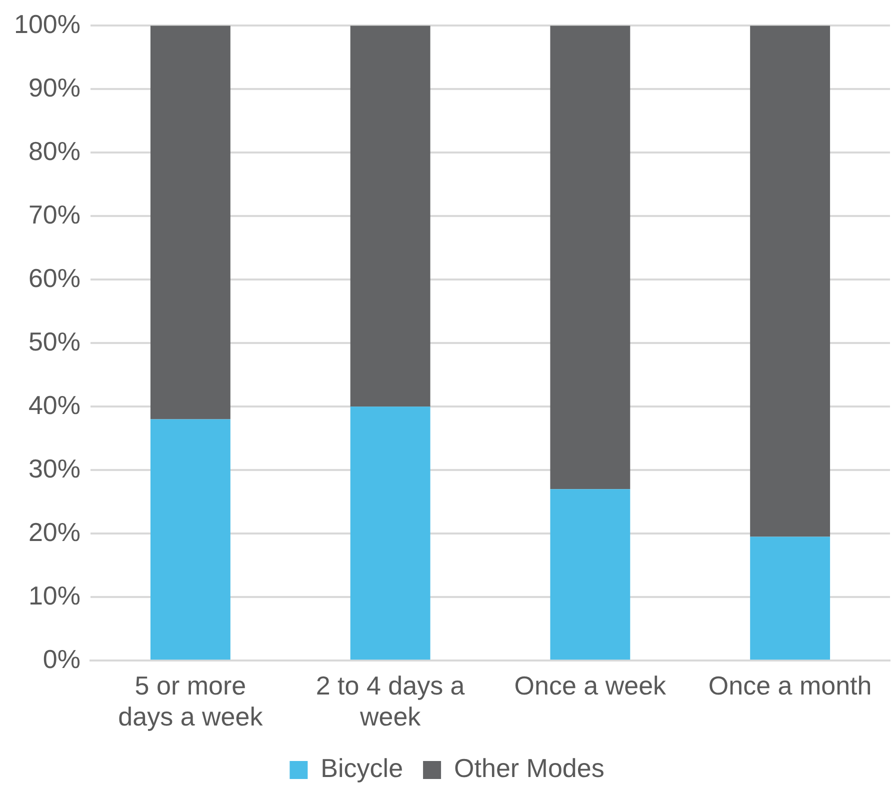 This screenshot has width=894, height=797. I want to click on x-tick-label: Once a week, so click(591, 685).